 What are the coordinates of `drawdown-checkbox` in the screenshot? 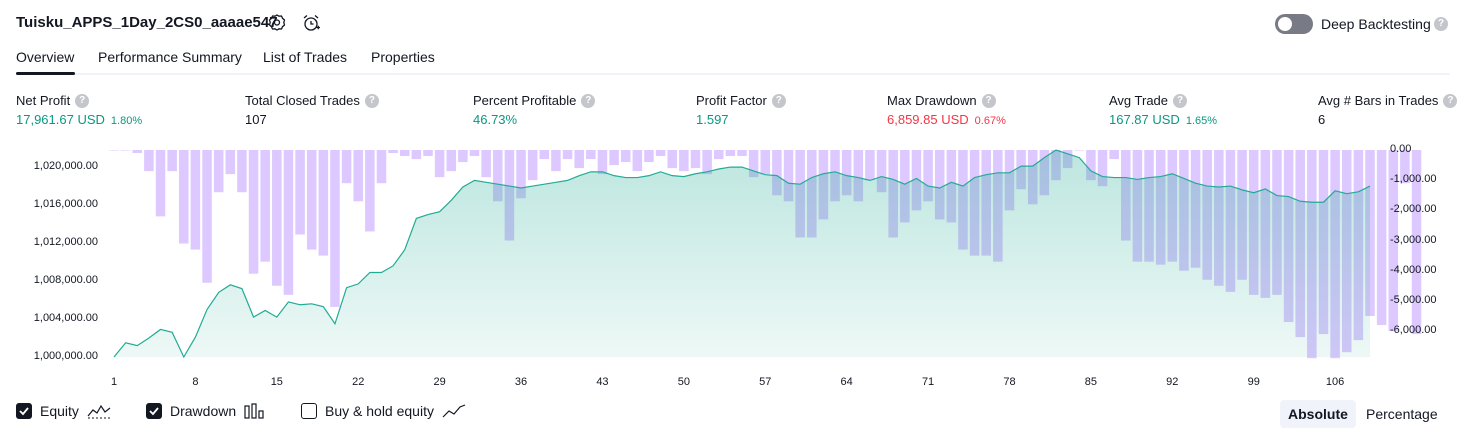 It's located at (154, 411).